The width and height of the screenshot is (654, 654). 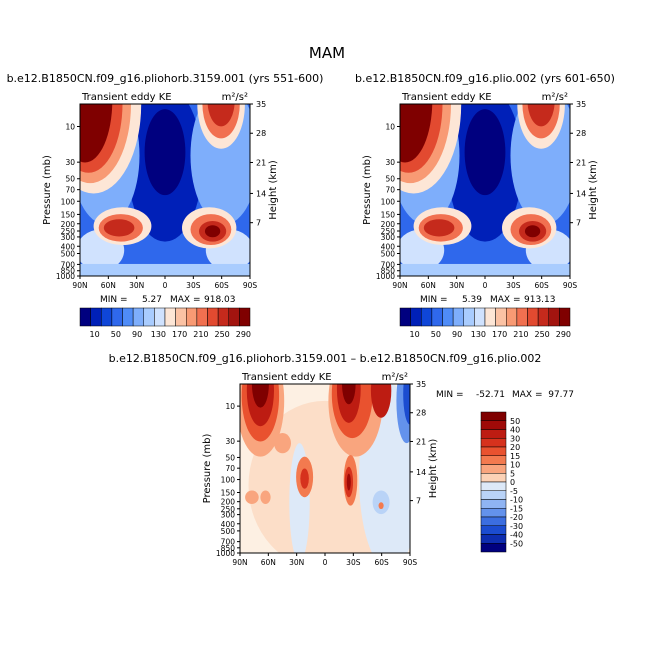 I want to click on min-value: 5.27, so click(x=152, y=300).